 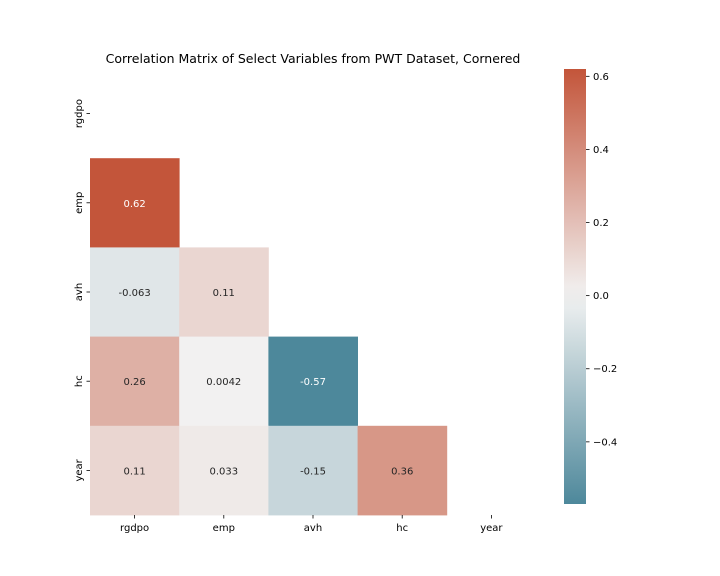 I want to click on colorbar: 0.6 0.4 0.2 0.0 −0.2 −0.4, so click(x=590, y=286).